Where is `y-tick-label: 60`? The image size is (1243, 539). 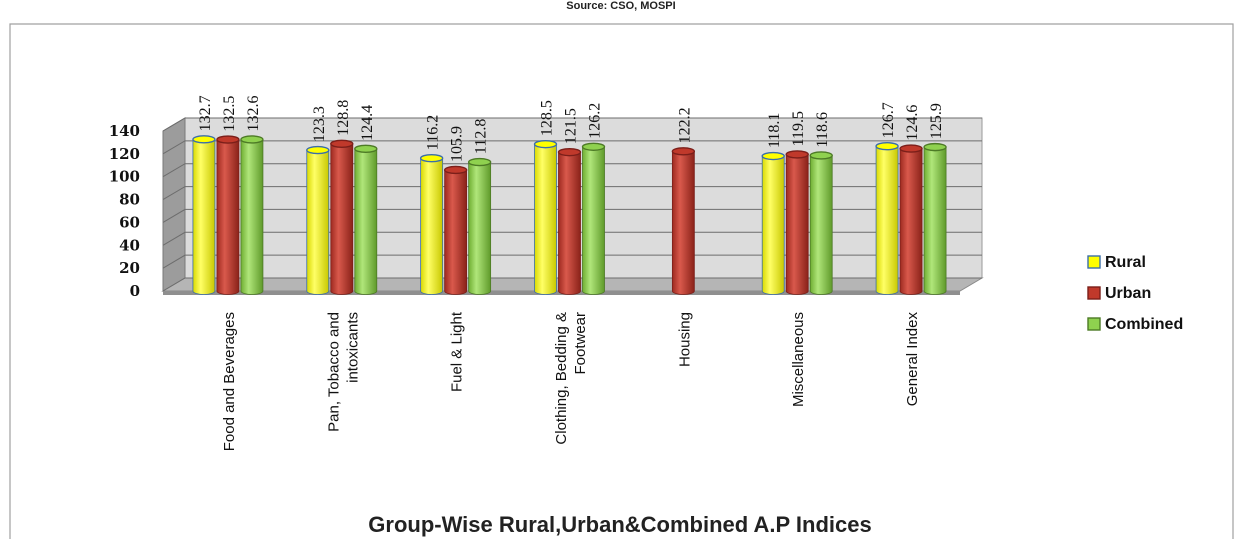
y-tick-label: 60 is located at coordinates (129, 222).